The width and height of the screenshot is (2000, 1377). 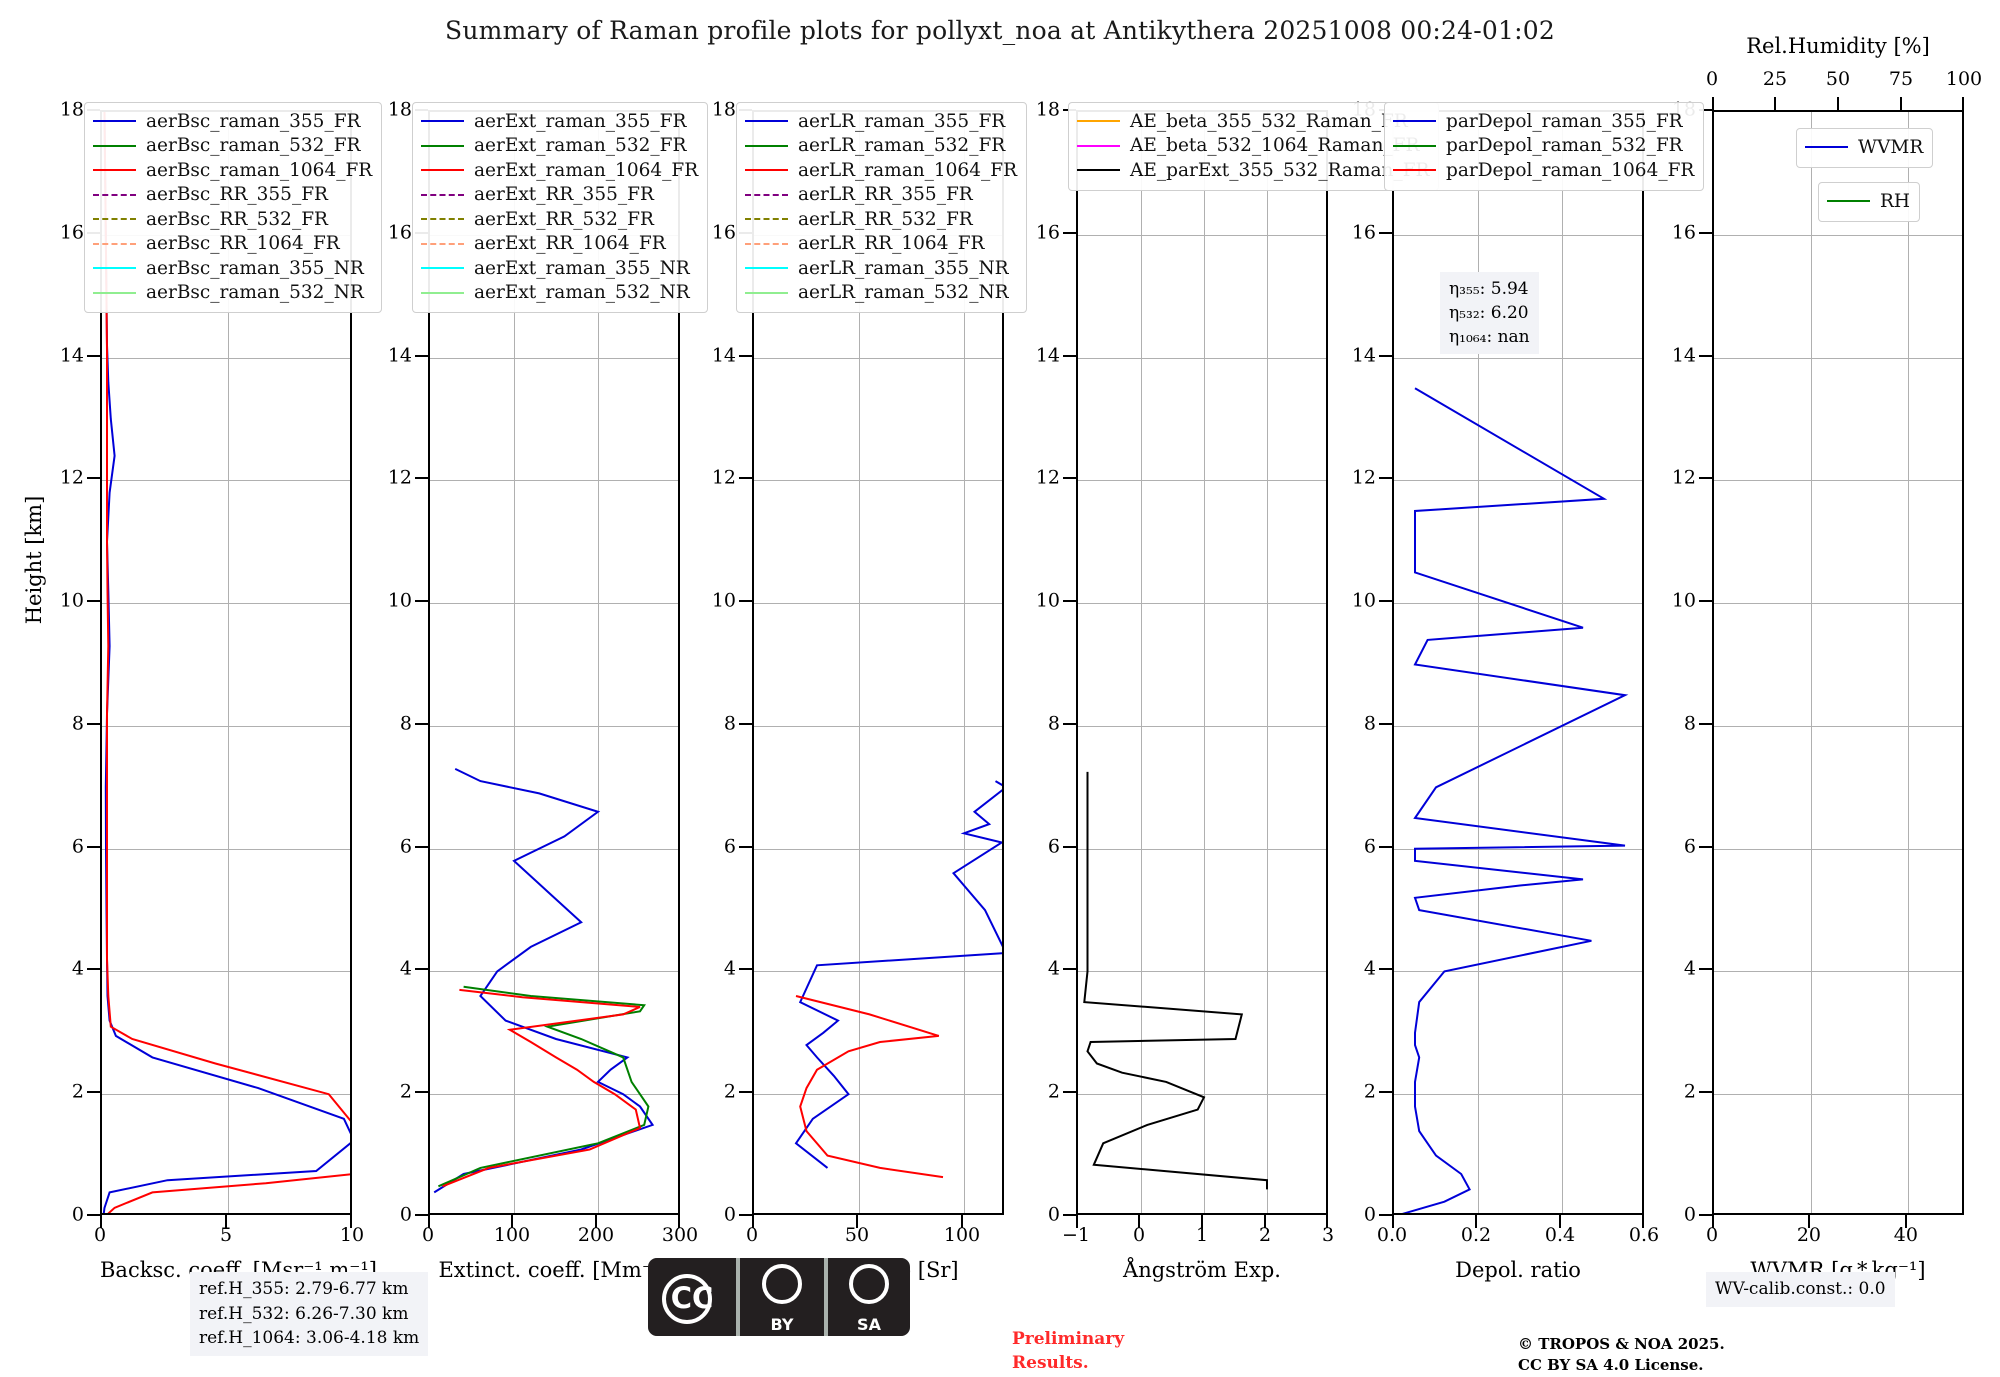 What do you see at coordinates (559, 121) in the screenshot?
I see `legend-item: aerExt_raman_355_FR` at bounding box center [559, 121].